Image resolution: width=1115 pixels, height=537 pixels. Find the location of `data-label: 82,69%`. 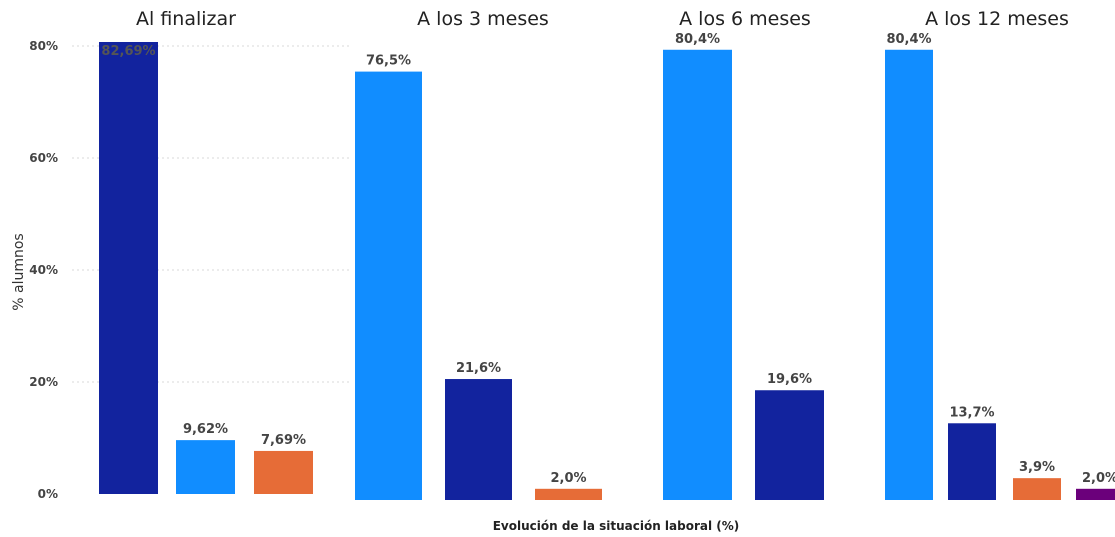

data-label: 82,69% is located at coordinates (128, 51).